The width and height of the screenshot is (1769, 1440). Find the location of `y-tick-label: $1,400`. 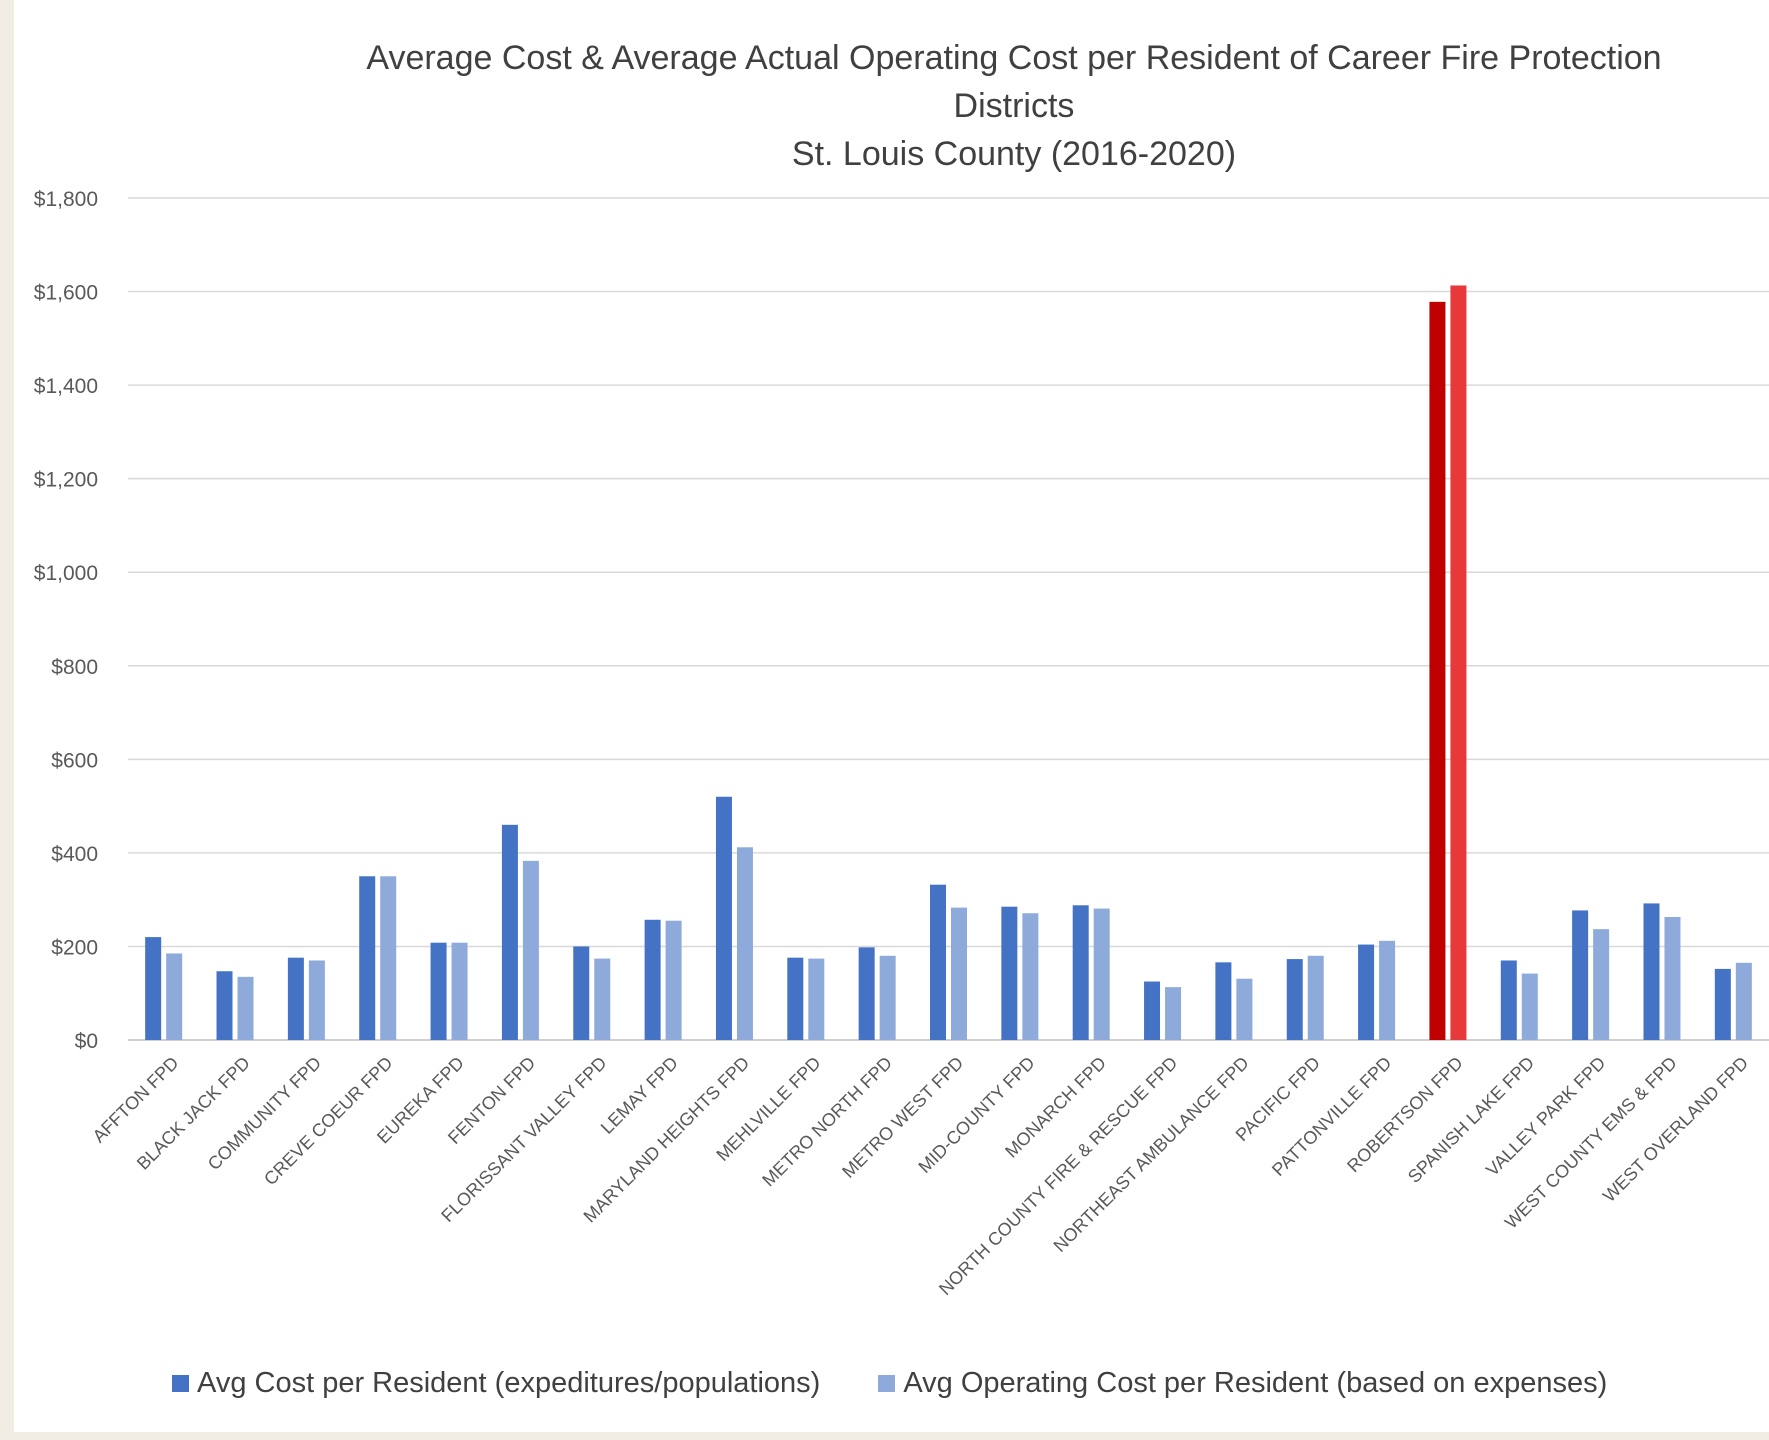

y-tick-label: $1,400 is located at coordinates (66, 386).